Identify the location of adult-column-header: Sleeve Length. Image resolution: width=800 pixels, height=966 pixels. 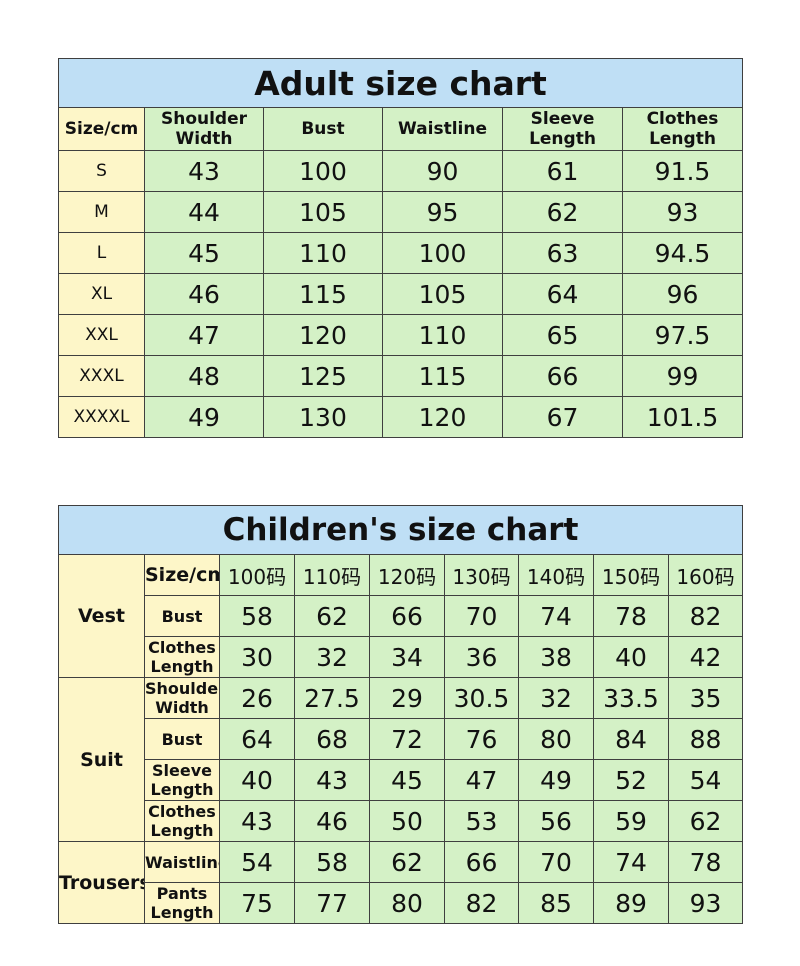
(562, 129).